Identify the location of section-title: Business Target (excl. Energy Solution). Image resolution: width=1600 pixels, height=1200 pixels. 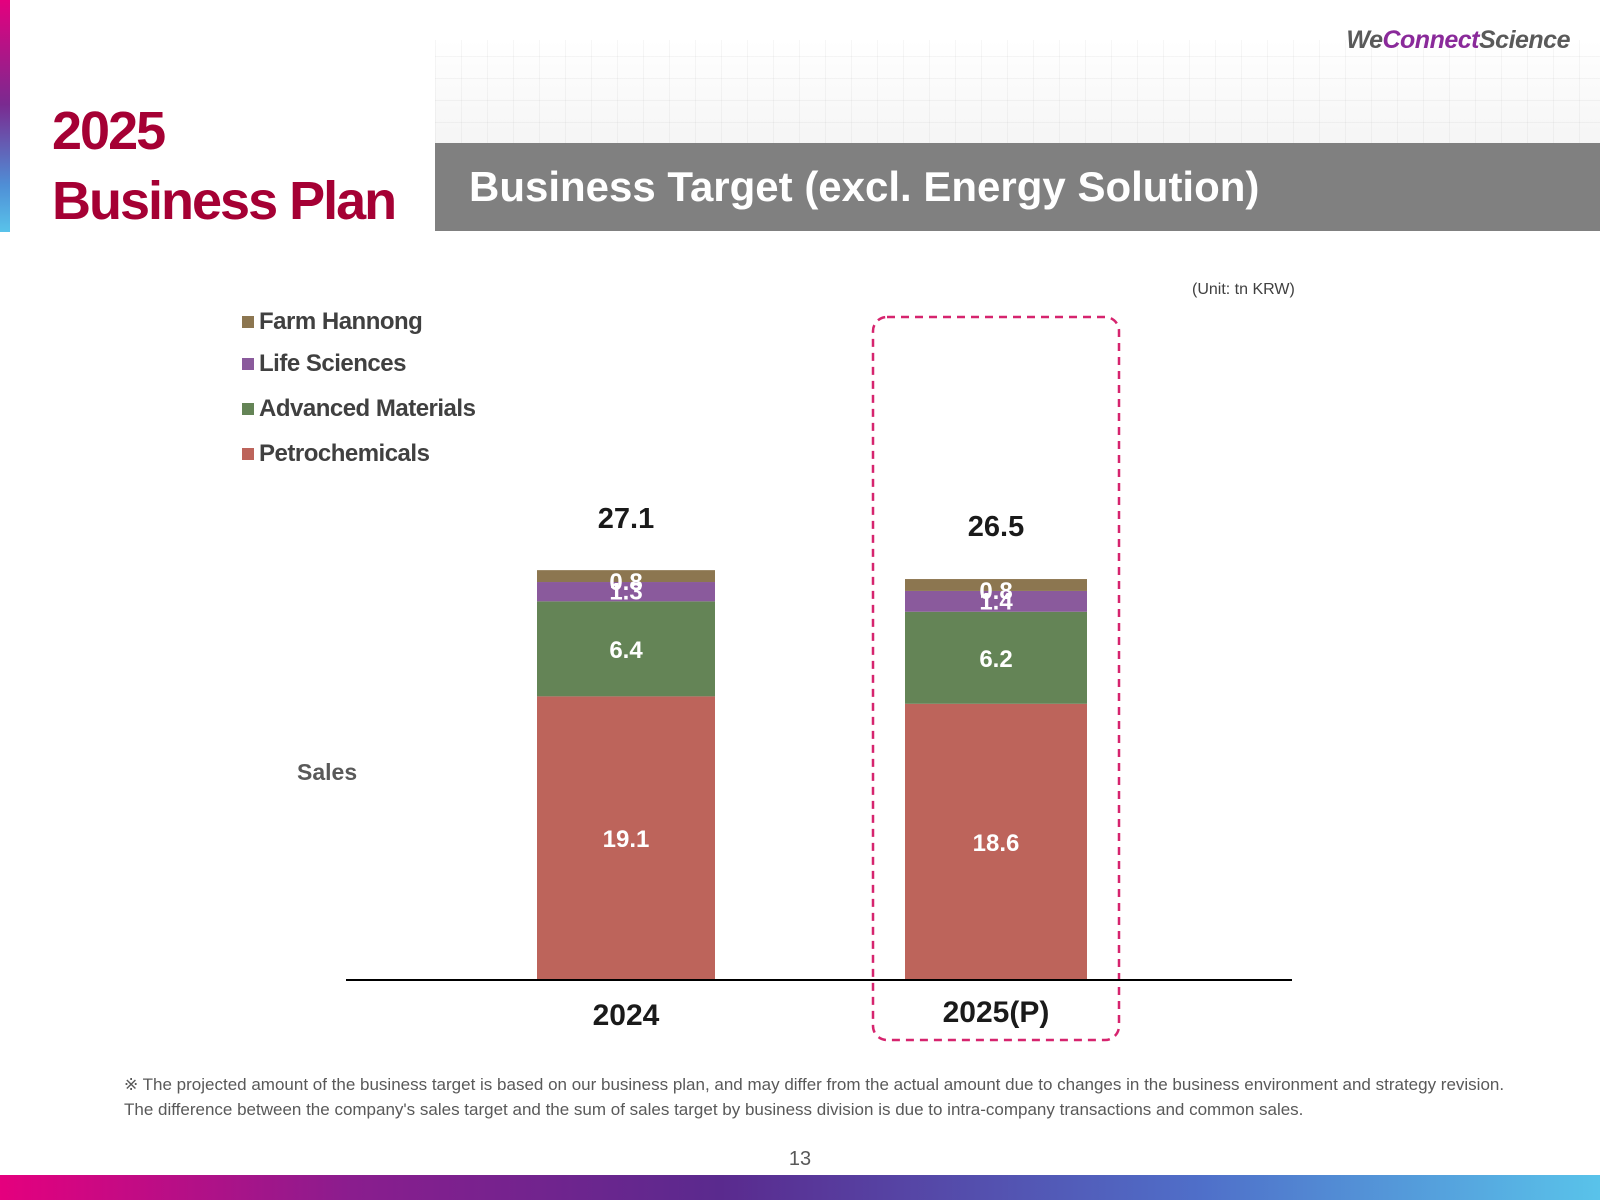
(864, 186).